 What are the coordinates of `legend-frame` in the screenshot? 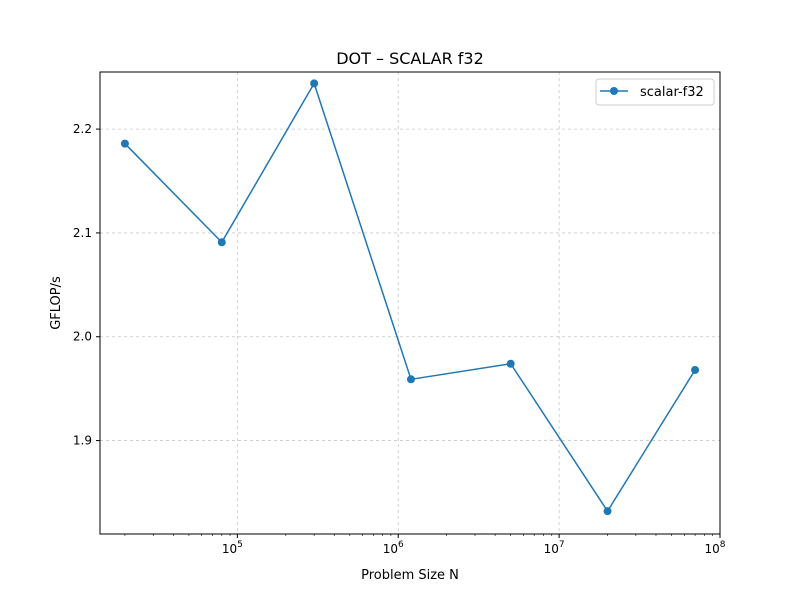 It's located at (655, 92).